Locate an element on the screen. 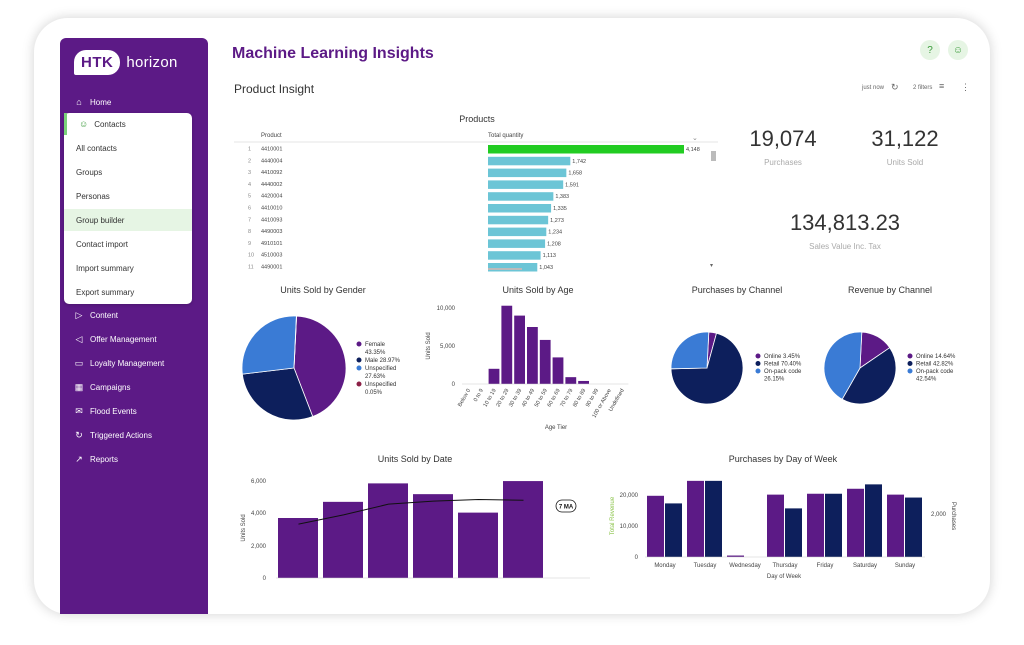 This screenshot has width=1024, height=645. gender-legend-label: 0.05% is located at coordinates (374, 393).